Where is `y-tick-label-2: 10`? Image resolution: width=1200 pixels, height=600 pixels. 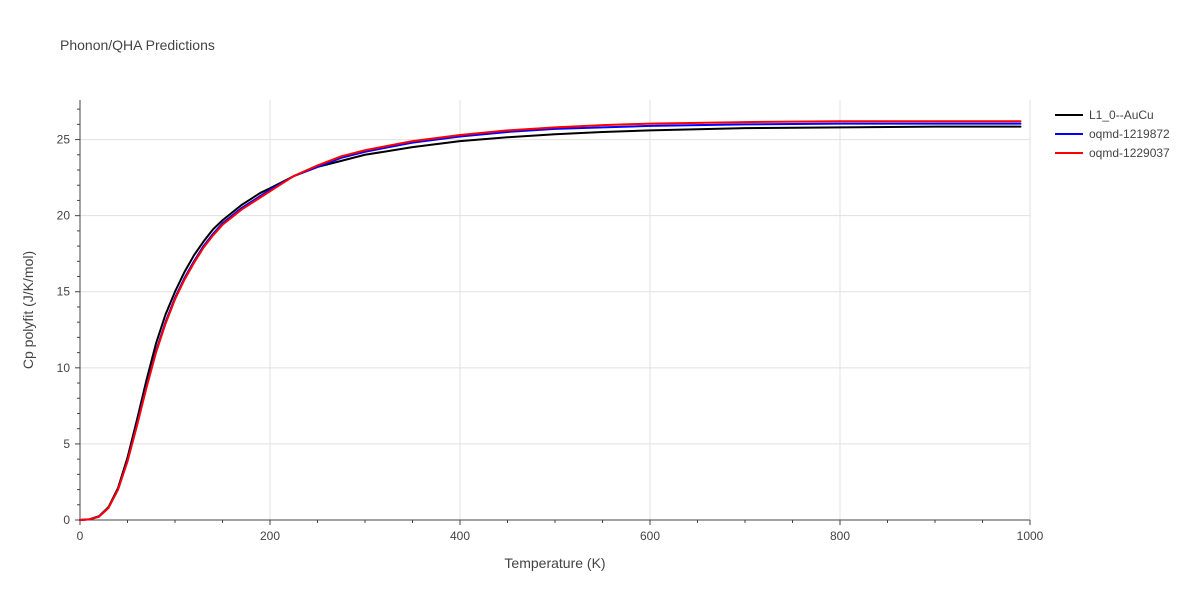
y-tick-label-2: 10 is located at coordinates (64, 368).